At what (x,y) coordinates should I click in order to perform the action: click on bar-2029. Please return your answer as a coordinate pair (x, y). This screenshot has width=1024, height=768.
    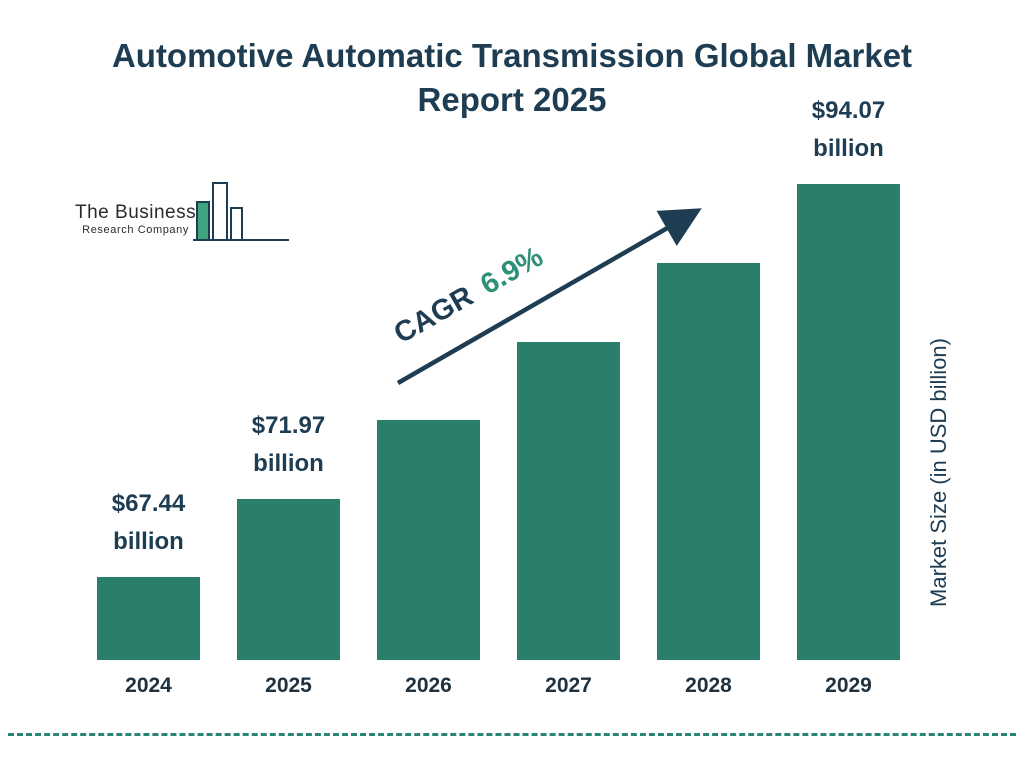
    Looking at the image, I should click on (848, 422).